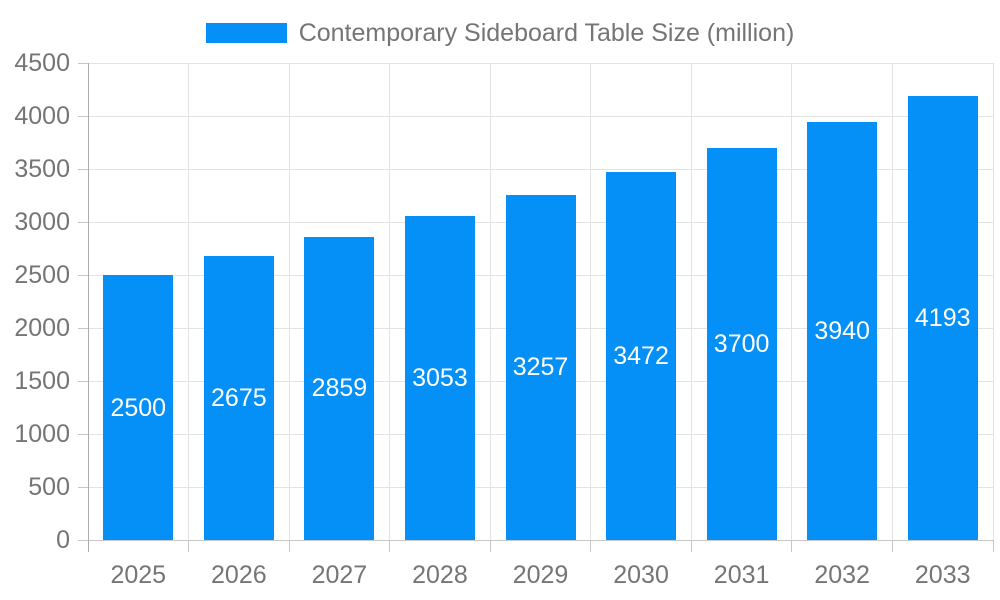 This screenshot has height=600, width=1000. What do you see at coordinates (42, 275) in the screenshot?
I see `y-axis-label: 2500` at bounding box center [42, 275].